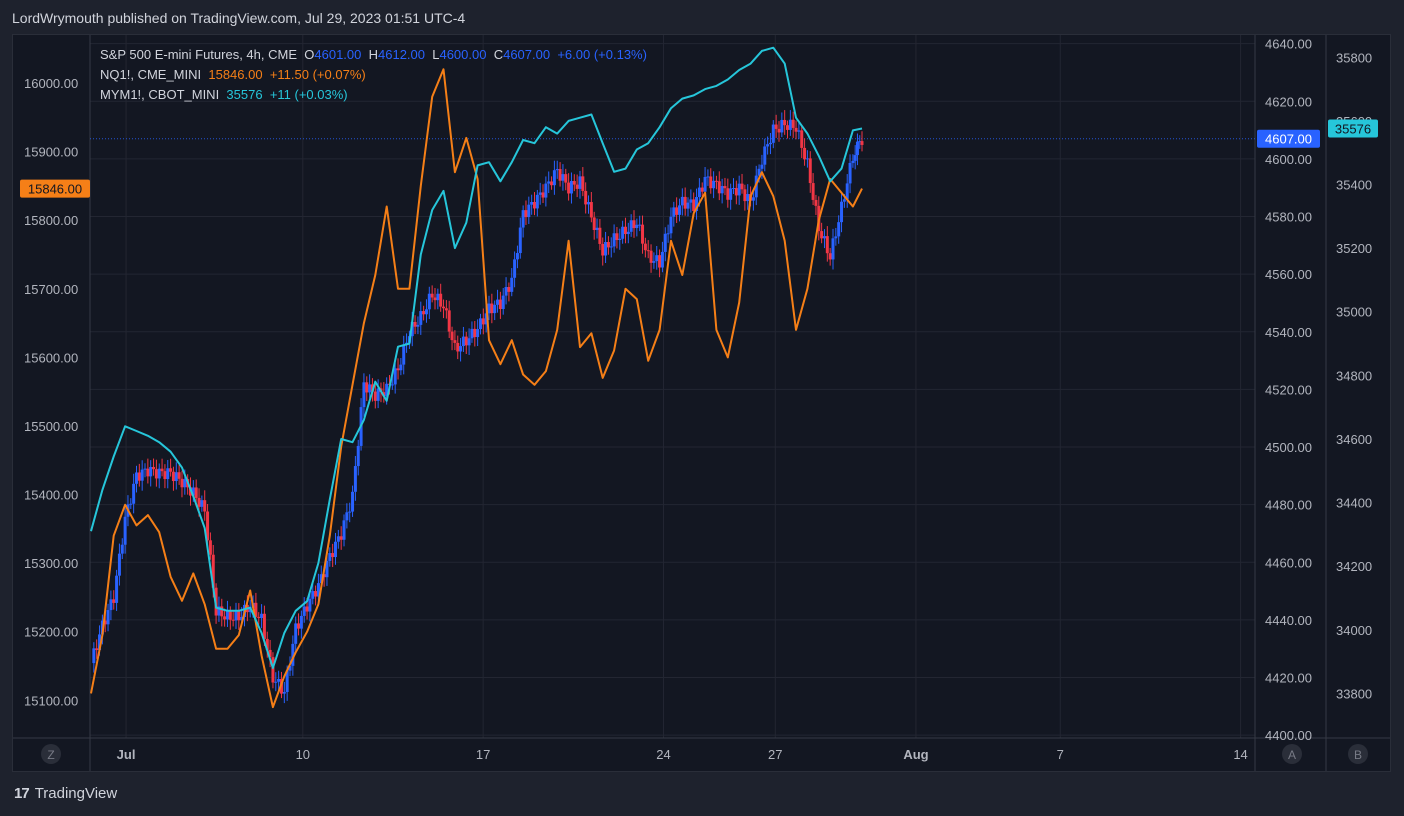 The image size is (1404, 816). What do you see at coordinates (1358, 754) in the screenshot?
I see `scale-b-button-bg` at bounding box center [1358, 754].